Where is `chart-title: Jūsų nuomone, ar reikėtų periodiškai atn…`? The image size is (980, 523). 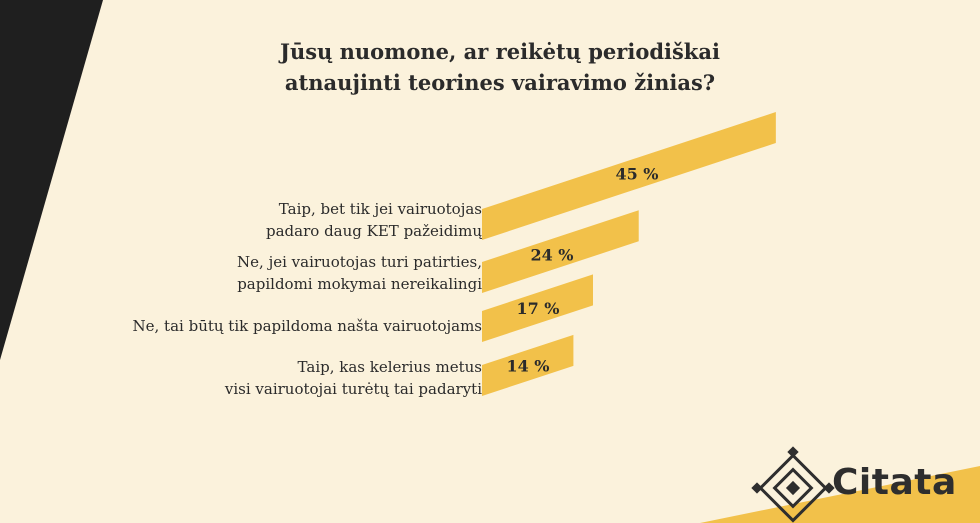 chart-title: Jūsų nuomone, ar reikėtų periodiškai atn… is located at coordinates (500, 67).